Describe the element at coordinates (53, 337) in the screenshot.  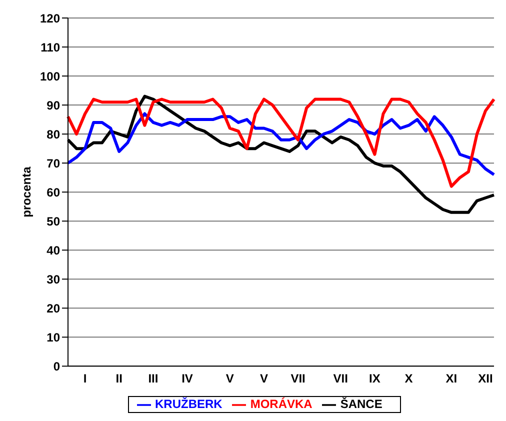
I see `y-tick-label: 10` at that location.